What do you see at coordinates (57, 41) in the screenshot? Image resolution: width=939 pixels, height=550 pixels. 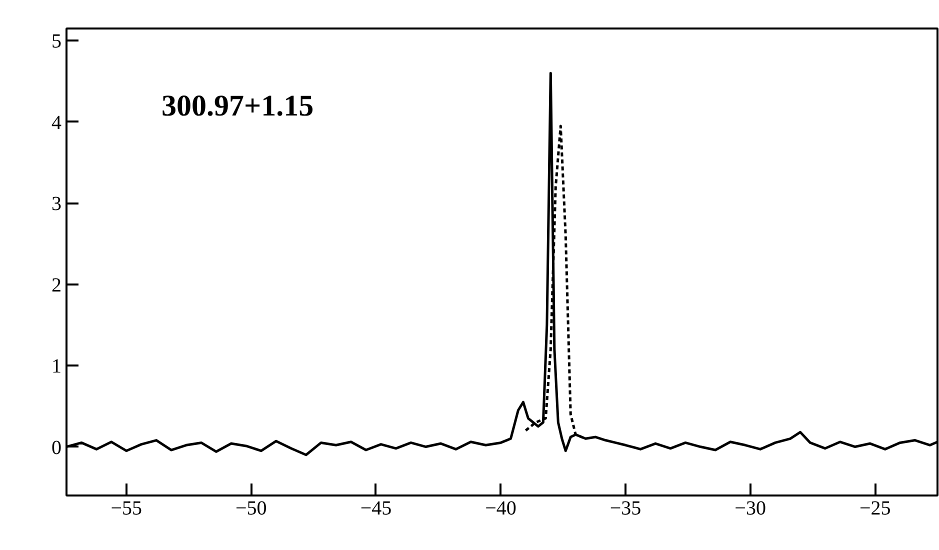 I see `y-tick-label: 5` at bounding box center [57, 41].